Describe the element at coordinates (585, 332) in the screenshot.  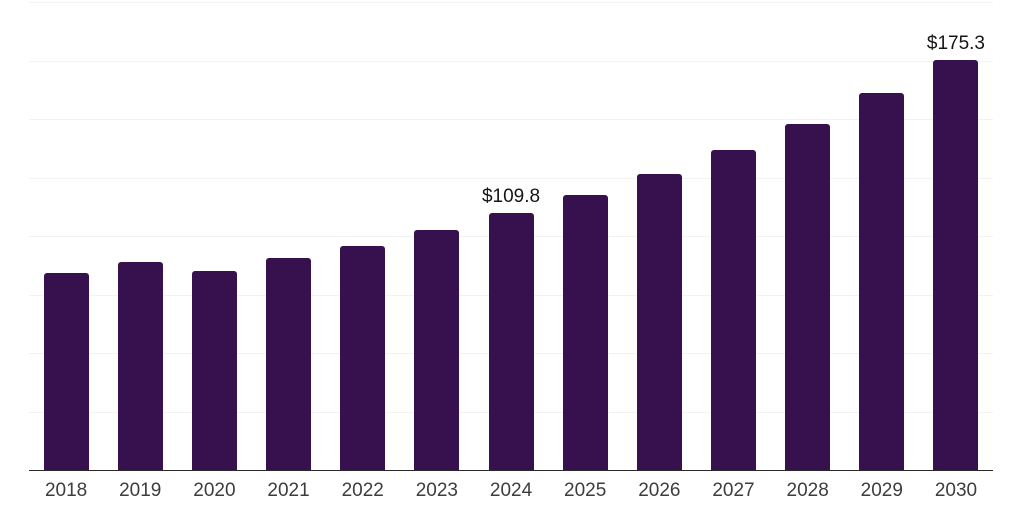
I see `bar-2025` at that location.